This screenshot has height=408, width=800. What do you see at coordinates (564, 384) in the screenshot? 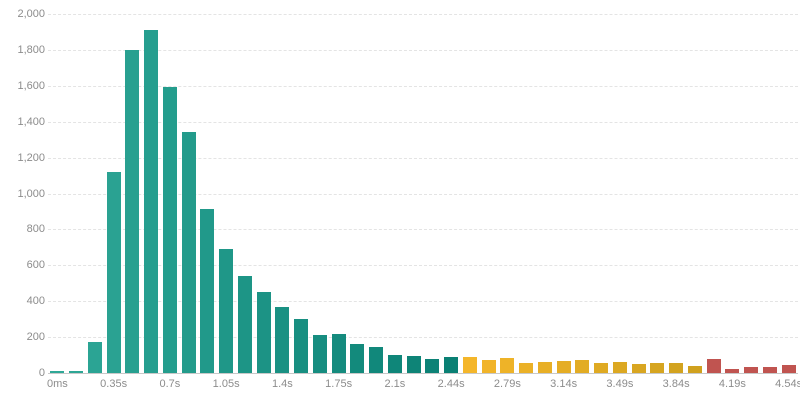
I see `x-axis-tick-label: 3.14s` at bounding box center [564, 384].